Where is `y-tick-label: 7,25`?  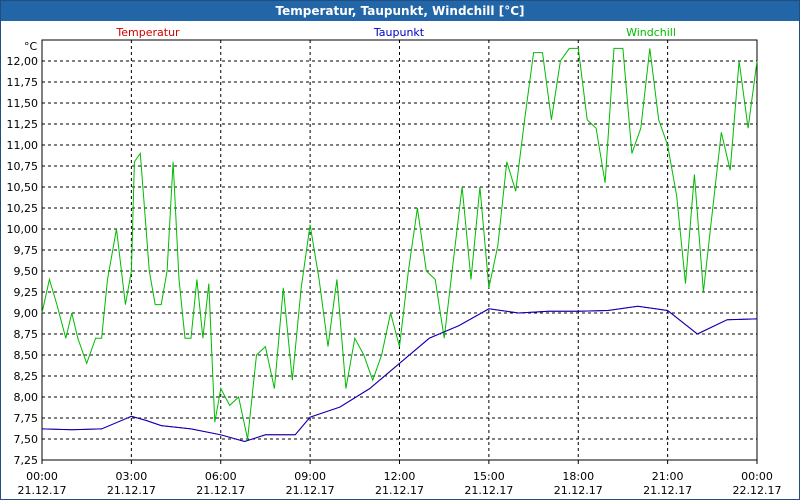 y-tick-label: 7,25 is located at coordinates (26, 460).